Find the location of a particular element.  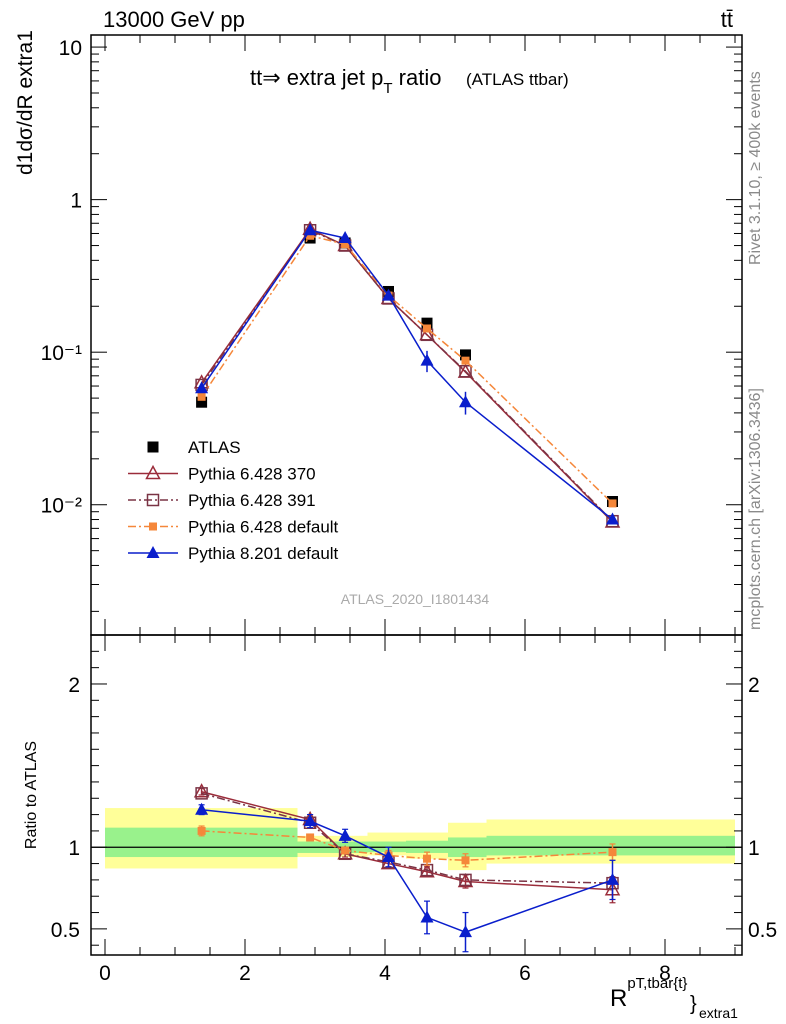

ratio-ytick-label: 2 is located at coordinates (74, 685).